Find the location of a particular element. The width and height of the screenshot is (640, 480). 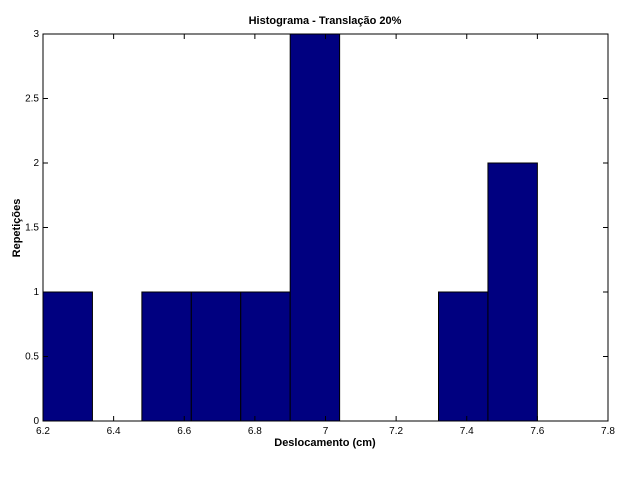

x-tick-label: 6.2 is located at coordinates (43, 431).